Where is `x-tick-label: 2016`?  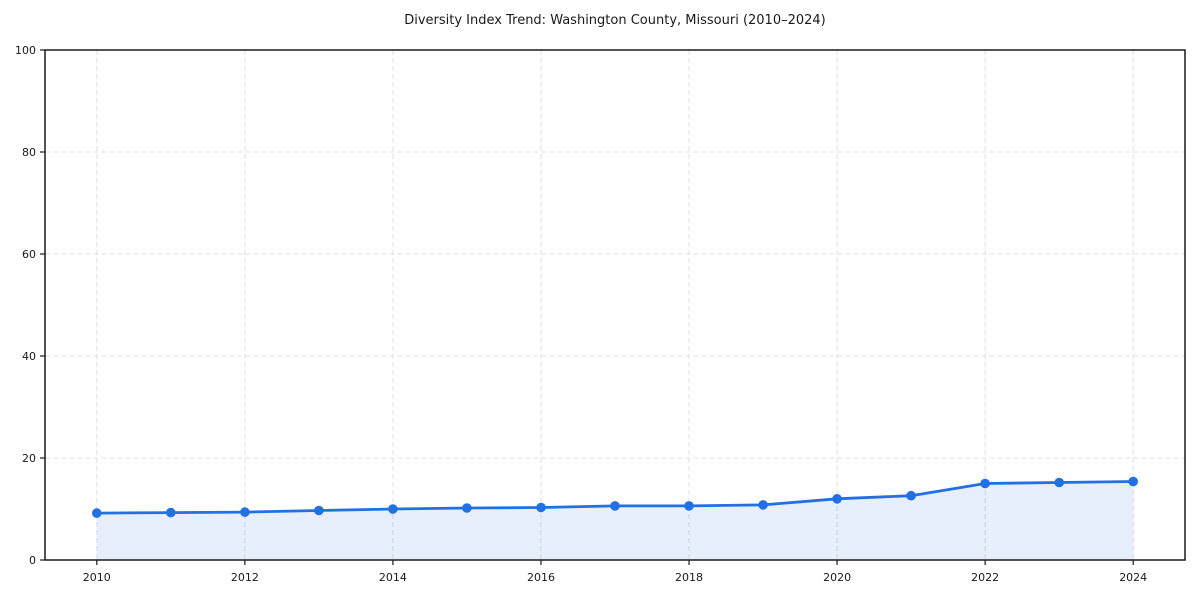 x-tick-label: 2016 is located at coordinates (541, 577).